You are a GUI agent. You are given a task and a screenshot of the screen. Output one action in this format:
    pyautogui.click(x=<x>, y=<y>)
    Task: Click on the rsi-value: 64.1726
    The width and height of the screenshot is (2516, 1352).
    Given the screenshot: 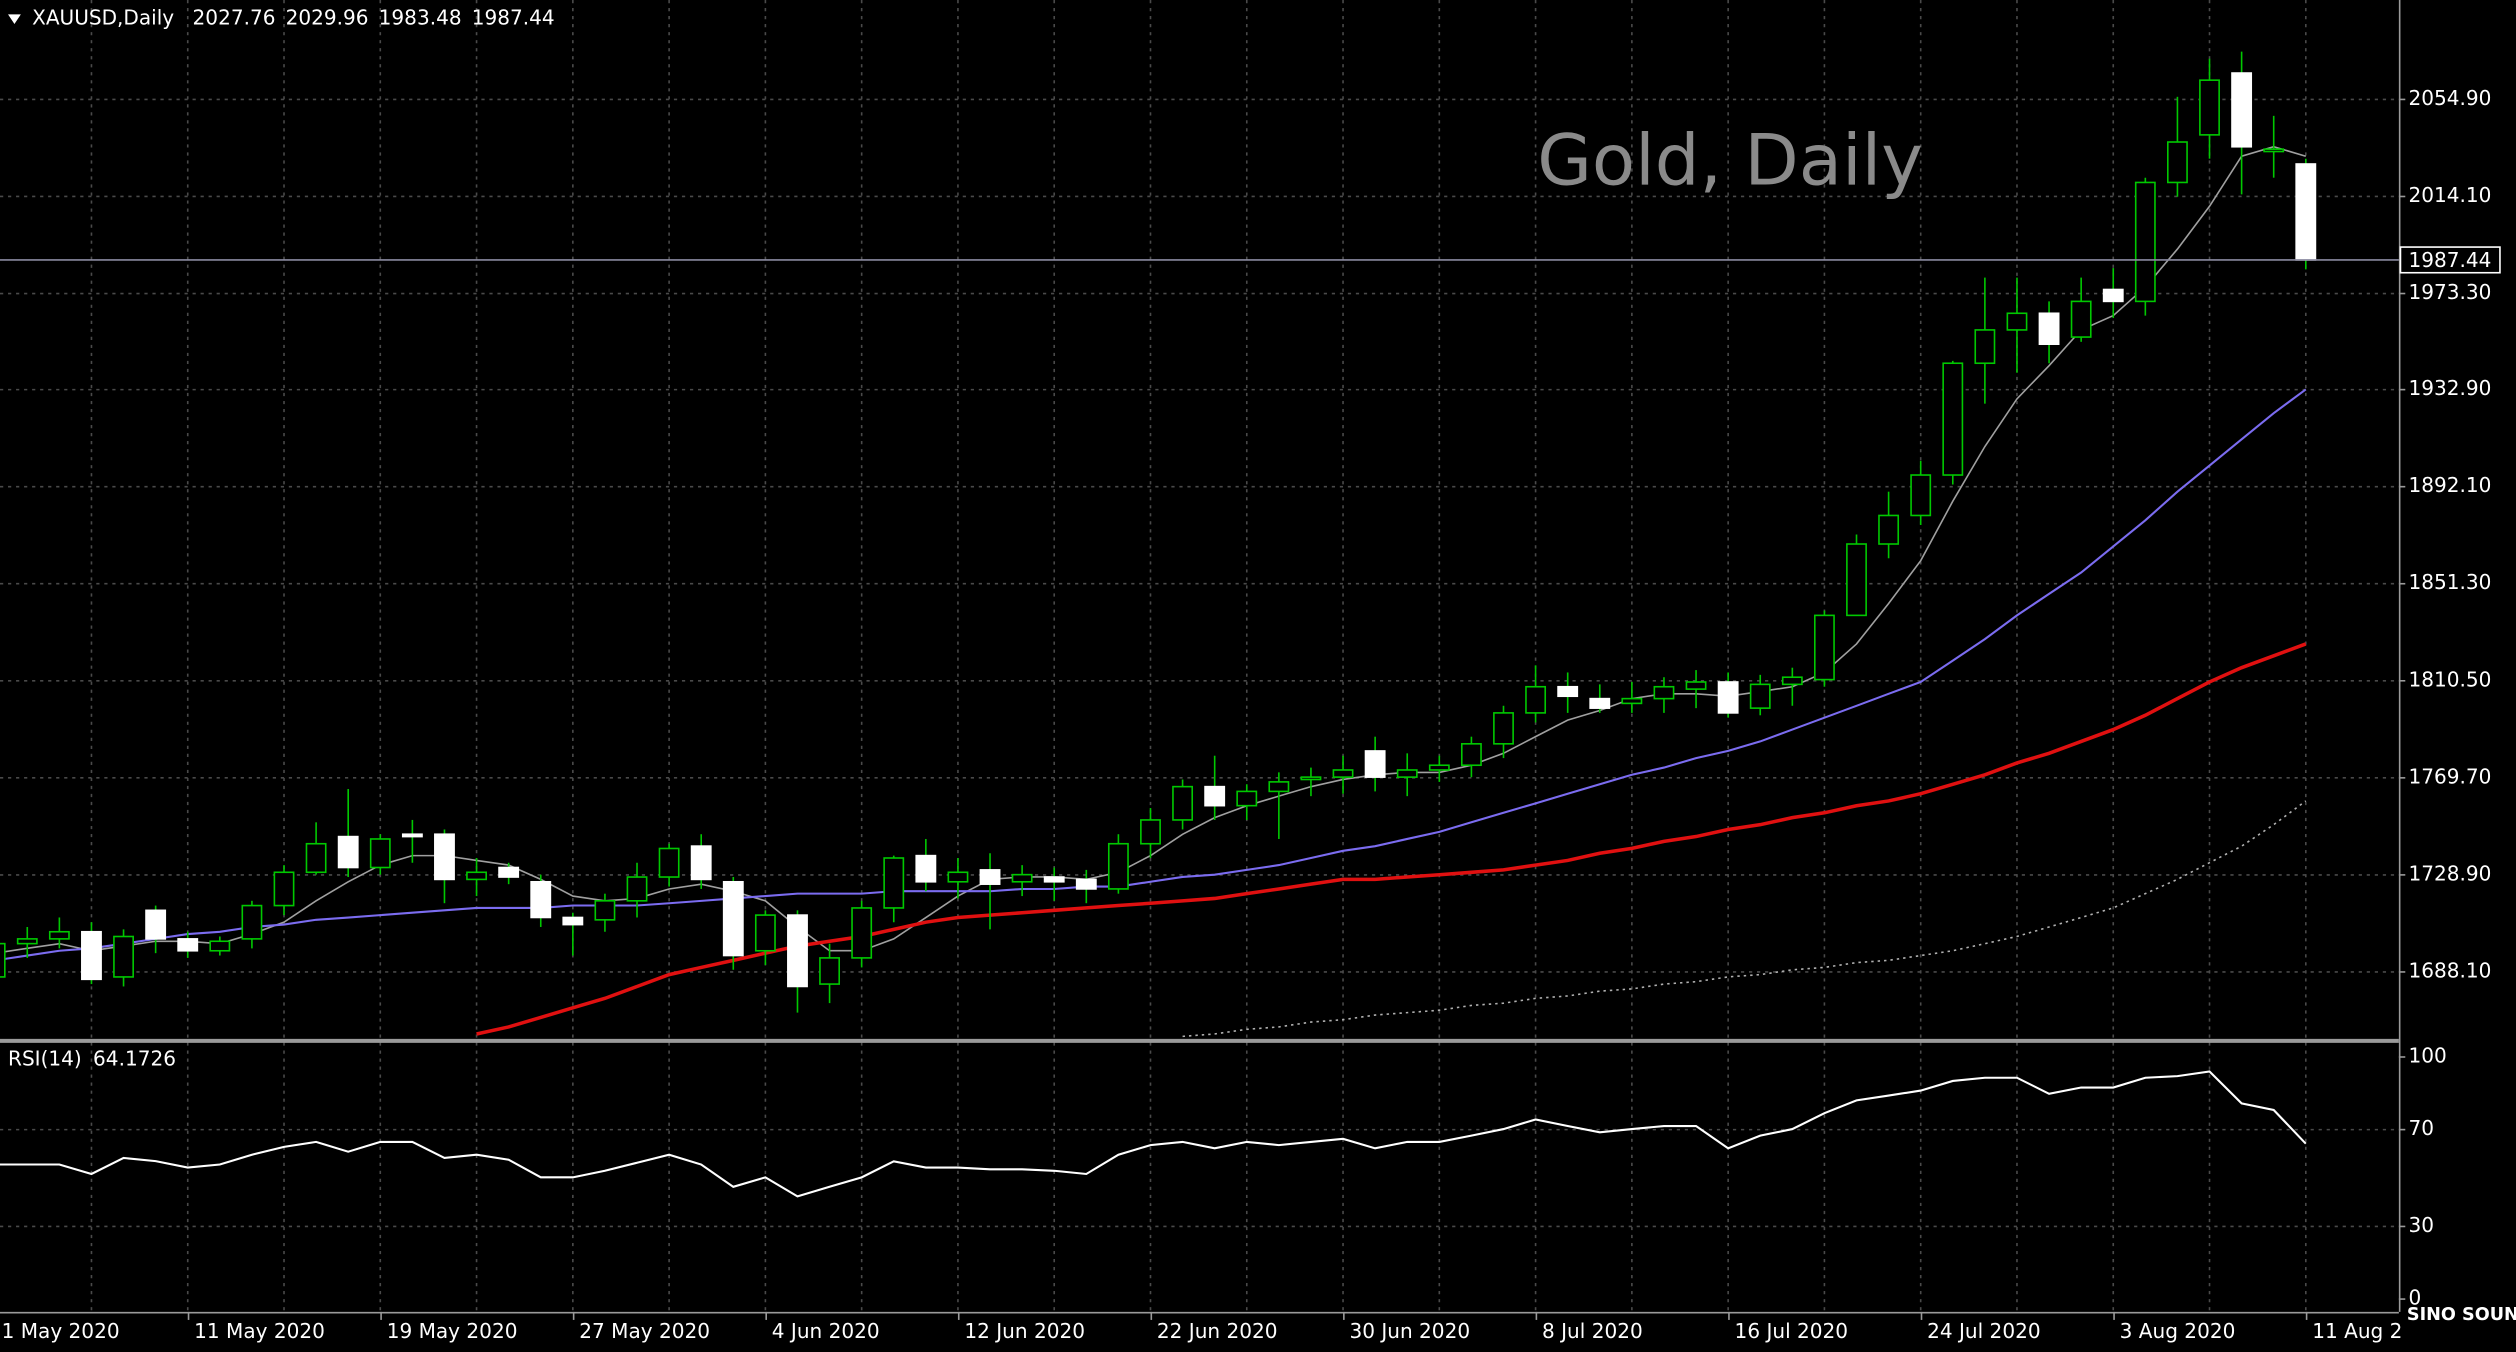 What is the action you would take?
    pyautogui.click(x=134, y=1059)
    